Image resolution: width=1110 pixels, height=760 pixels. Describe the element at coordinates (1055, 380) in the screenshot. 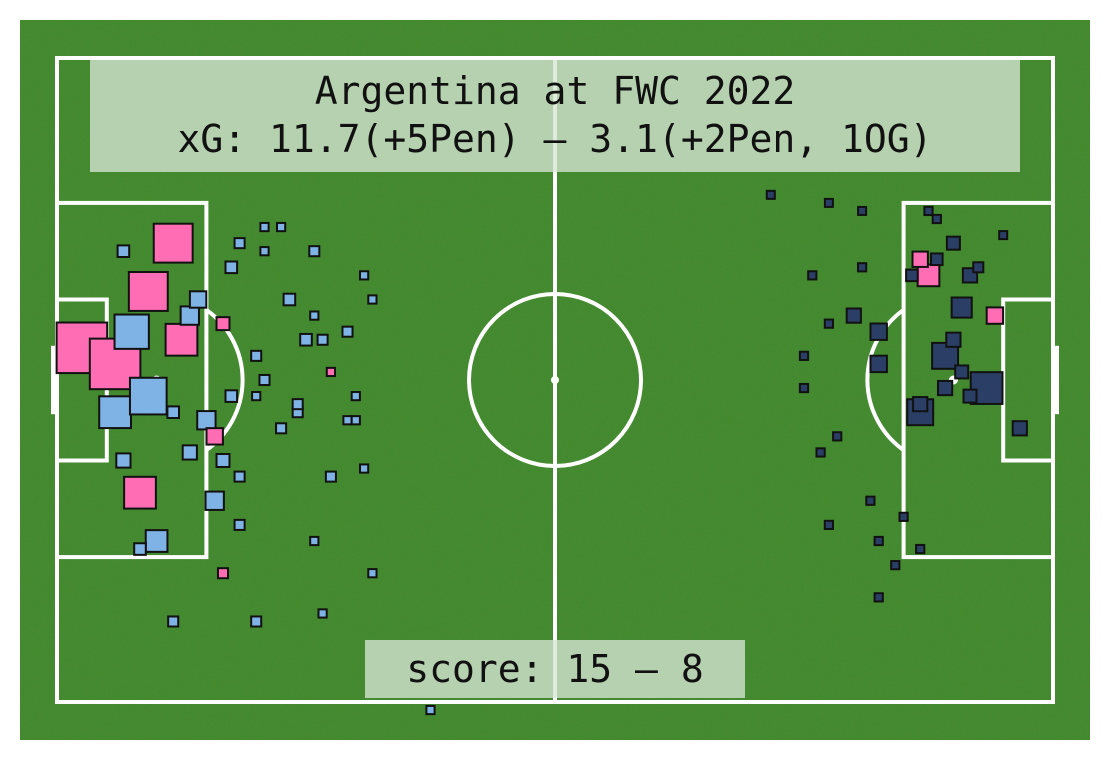

I see `right-goal` at that location.